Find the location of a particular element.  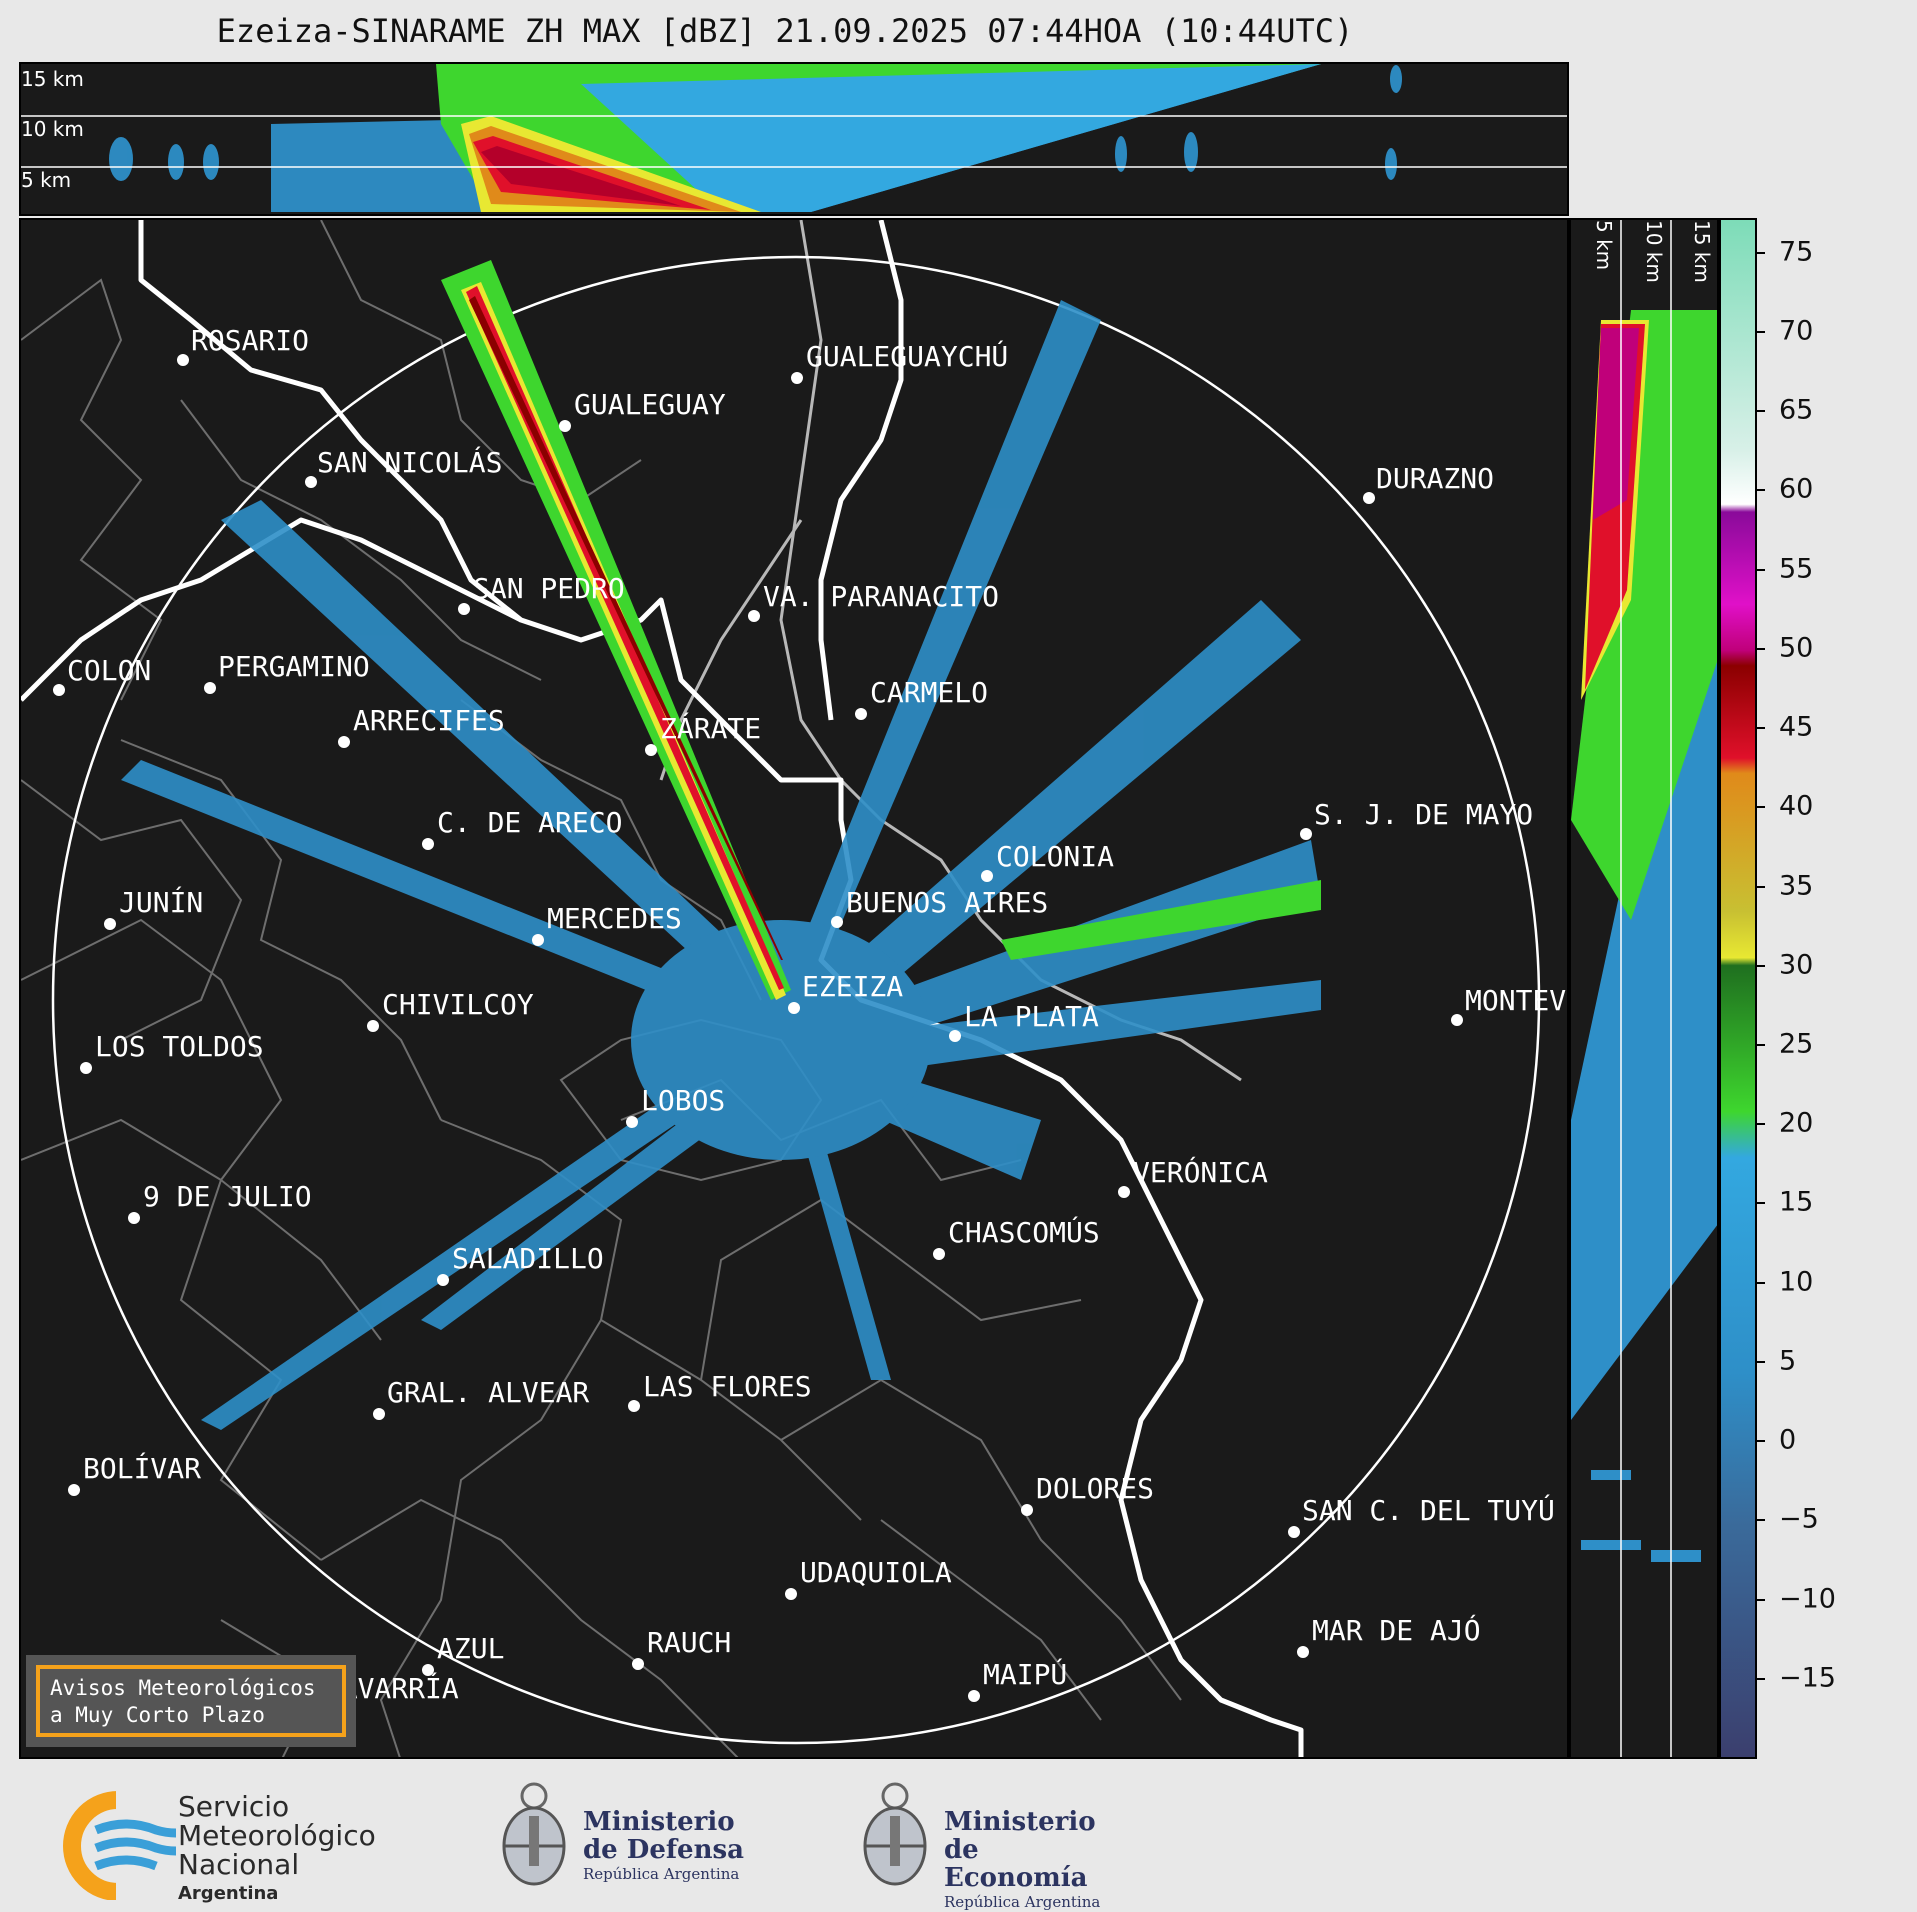

smn-line-1: Servicio is located at coordinates (234, 1806).